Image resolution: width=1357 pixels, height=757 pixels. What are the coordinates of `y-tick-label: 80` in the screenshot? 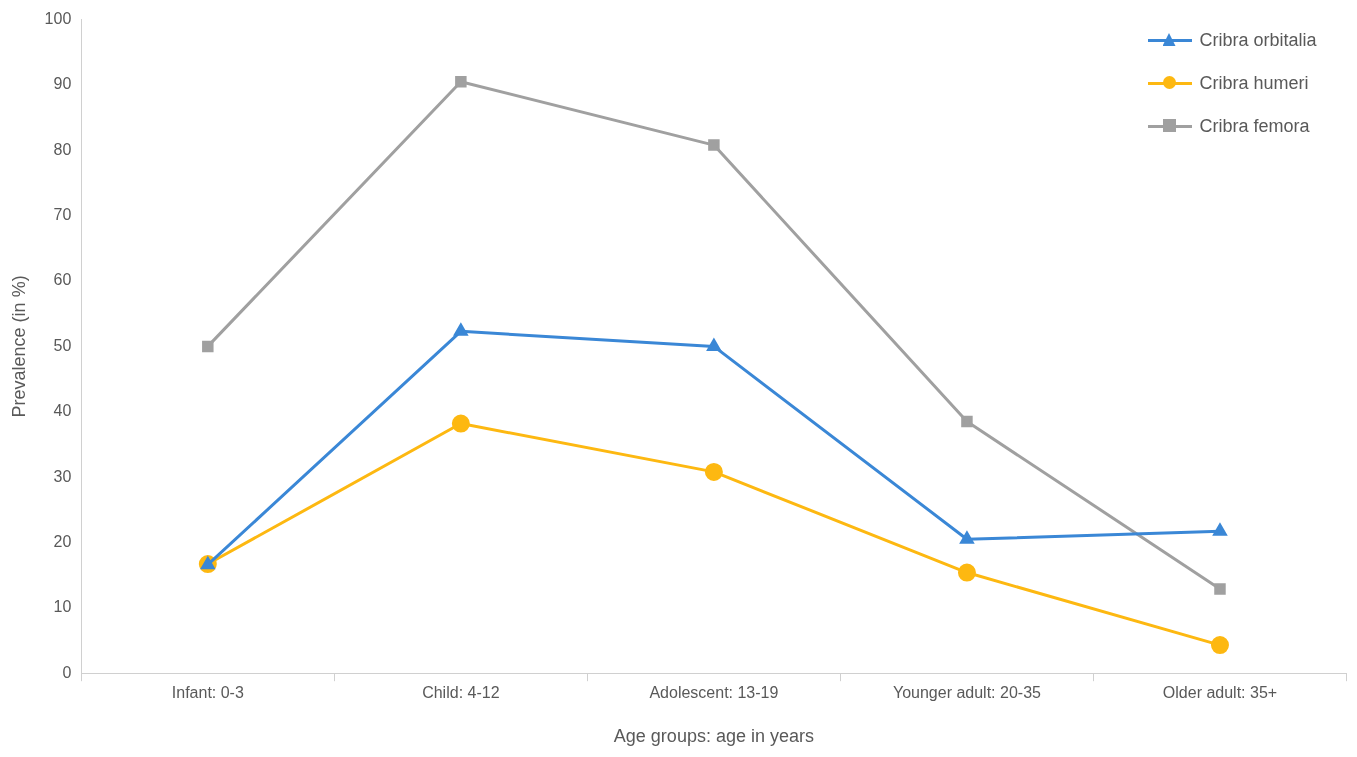 It's located at (62, 149).